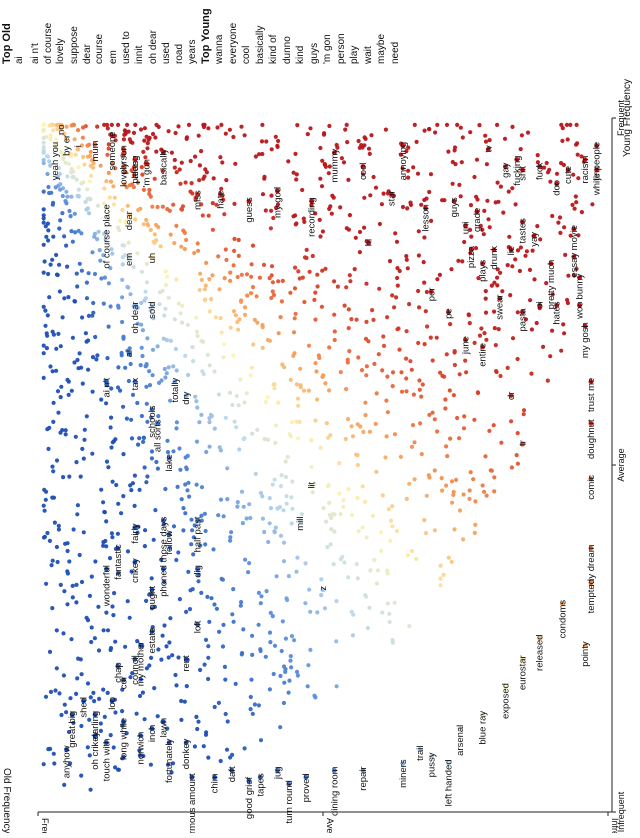  I want to click on point-label: bunny, so click(580, 286).